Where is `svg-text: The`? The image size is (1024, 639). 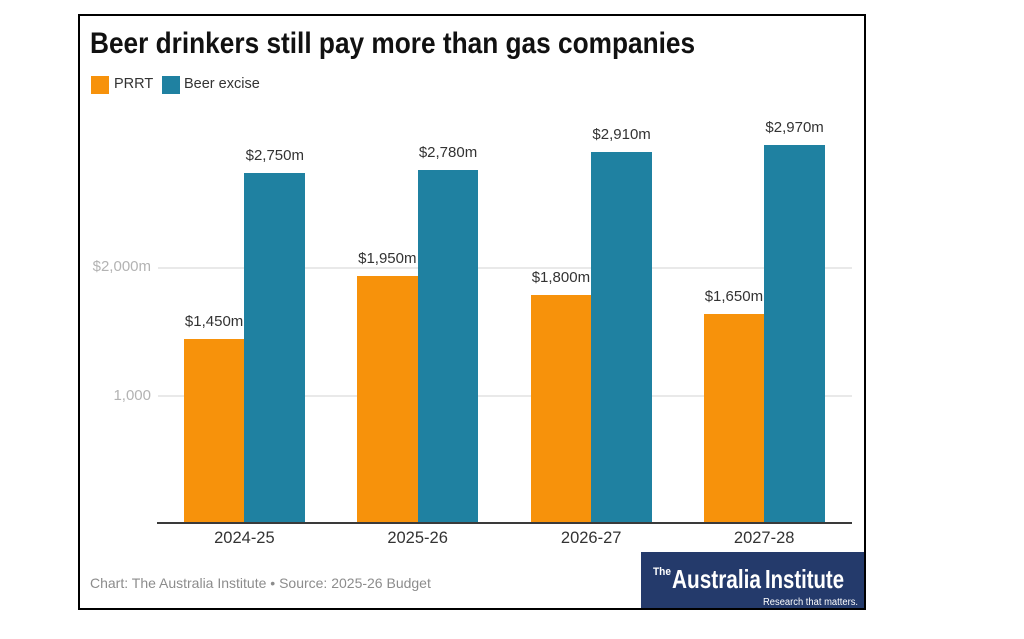
svg-text: The is located at coordinates (662, 572).